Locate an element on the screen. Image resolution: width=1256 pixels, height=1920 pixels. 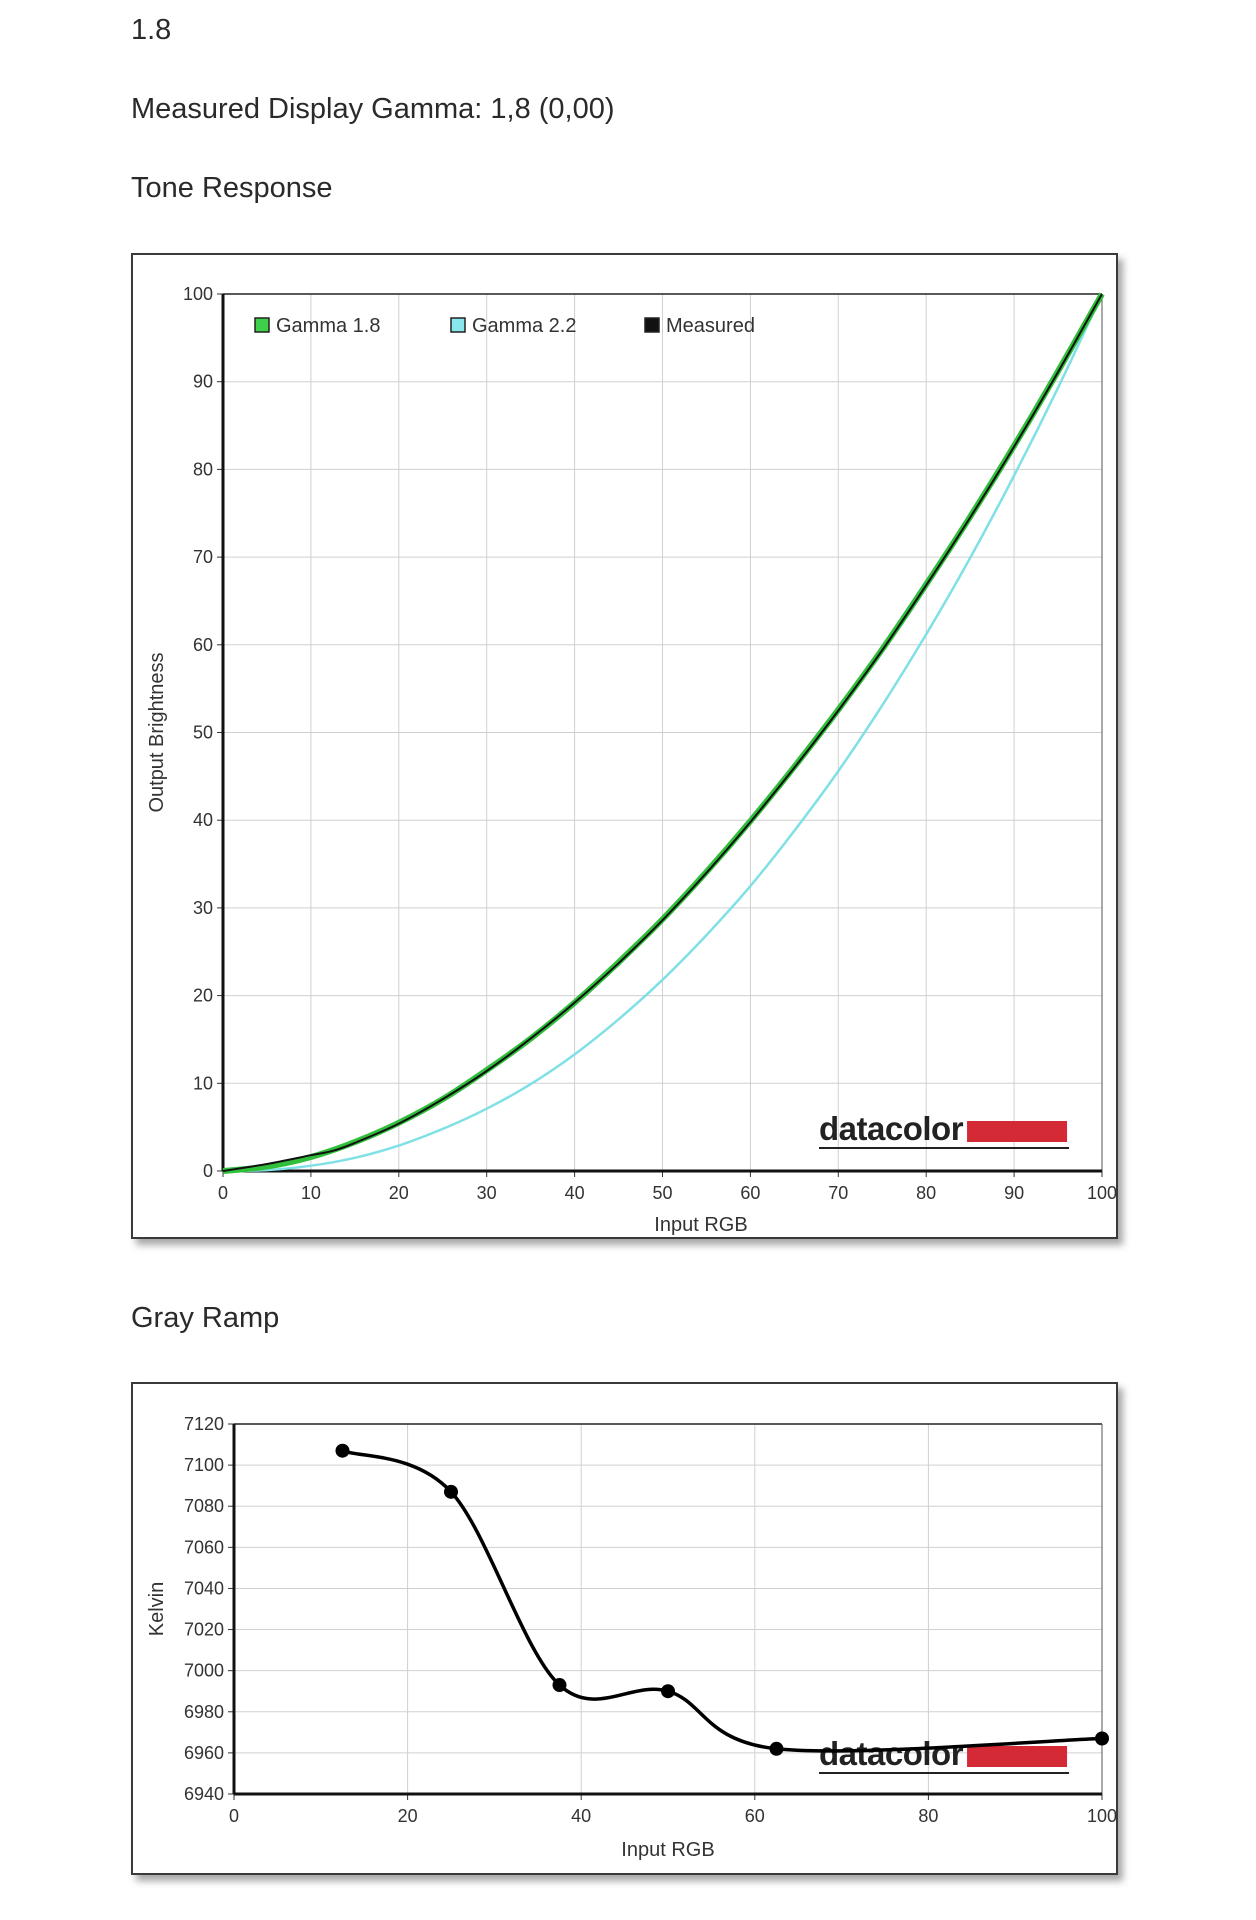
gray-x-tick-label: 100 is located at coordinates (1102, 1816).